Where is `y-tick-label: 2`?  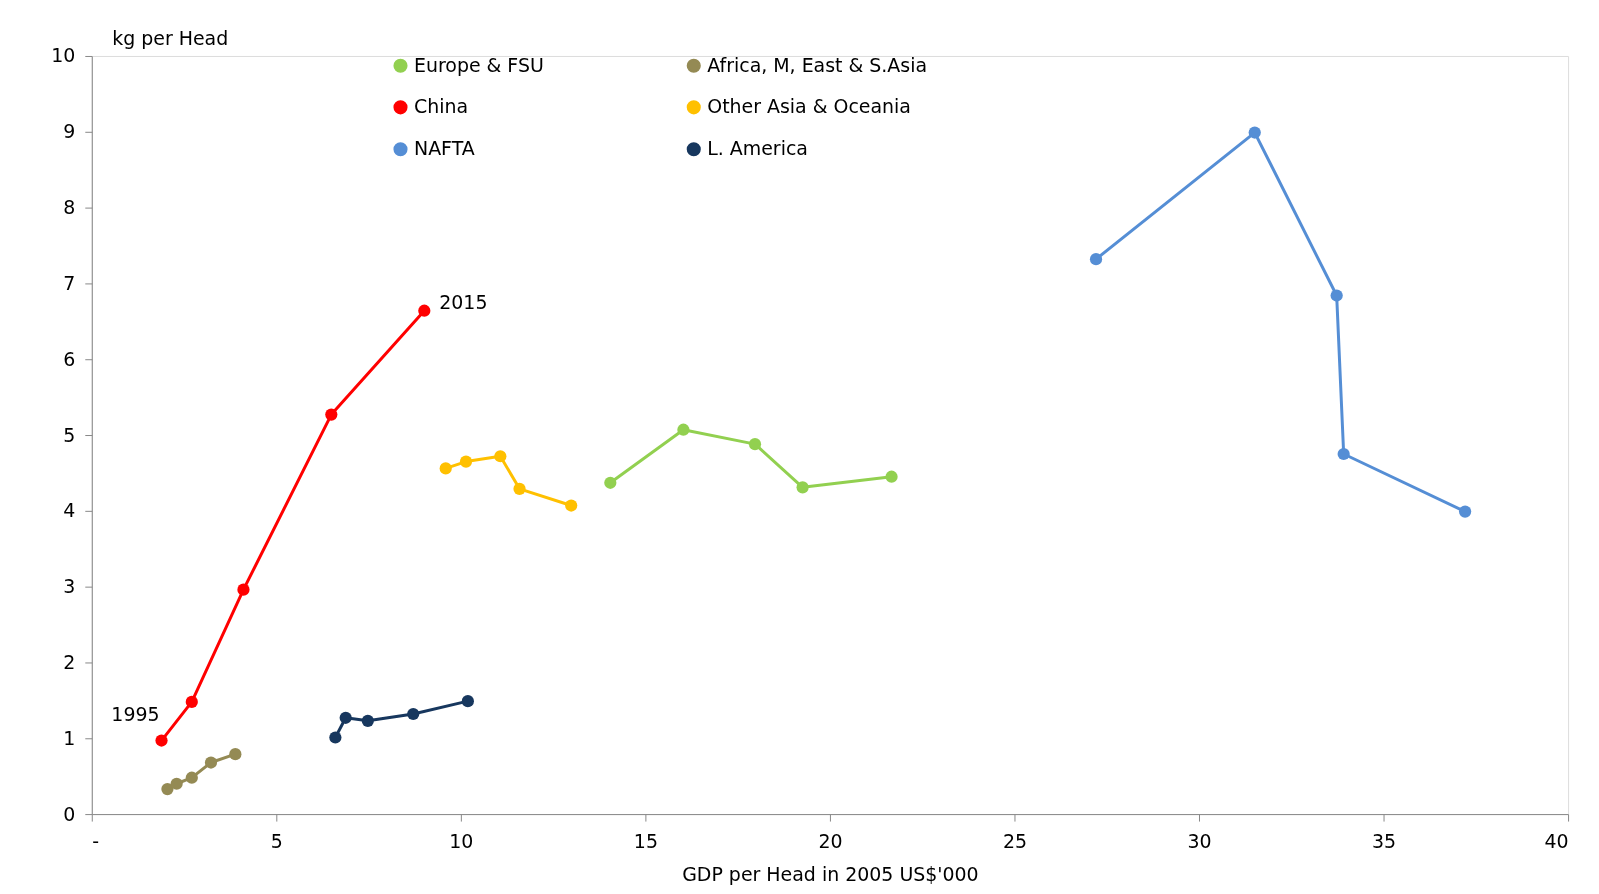 y-tick-label: 2 is located at coordinates (69, 661).